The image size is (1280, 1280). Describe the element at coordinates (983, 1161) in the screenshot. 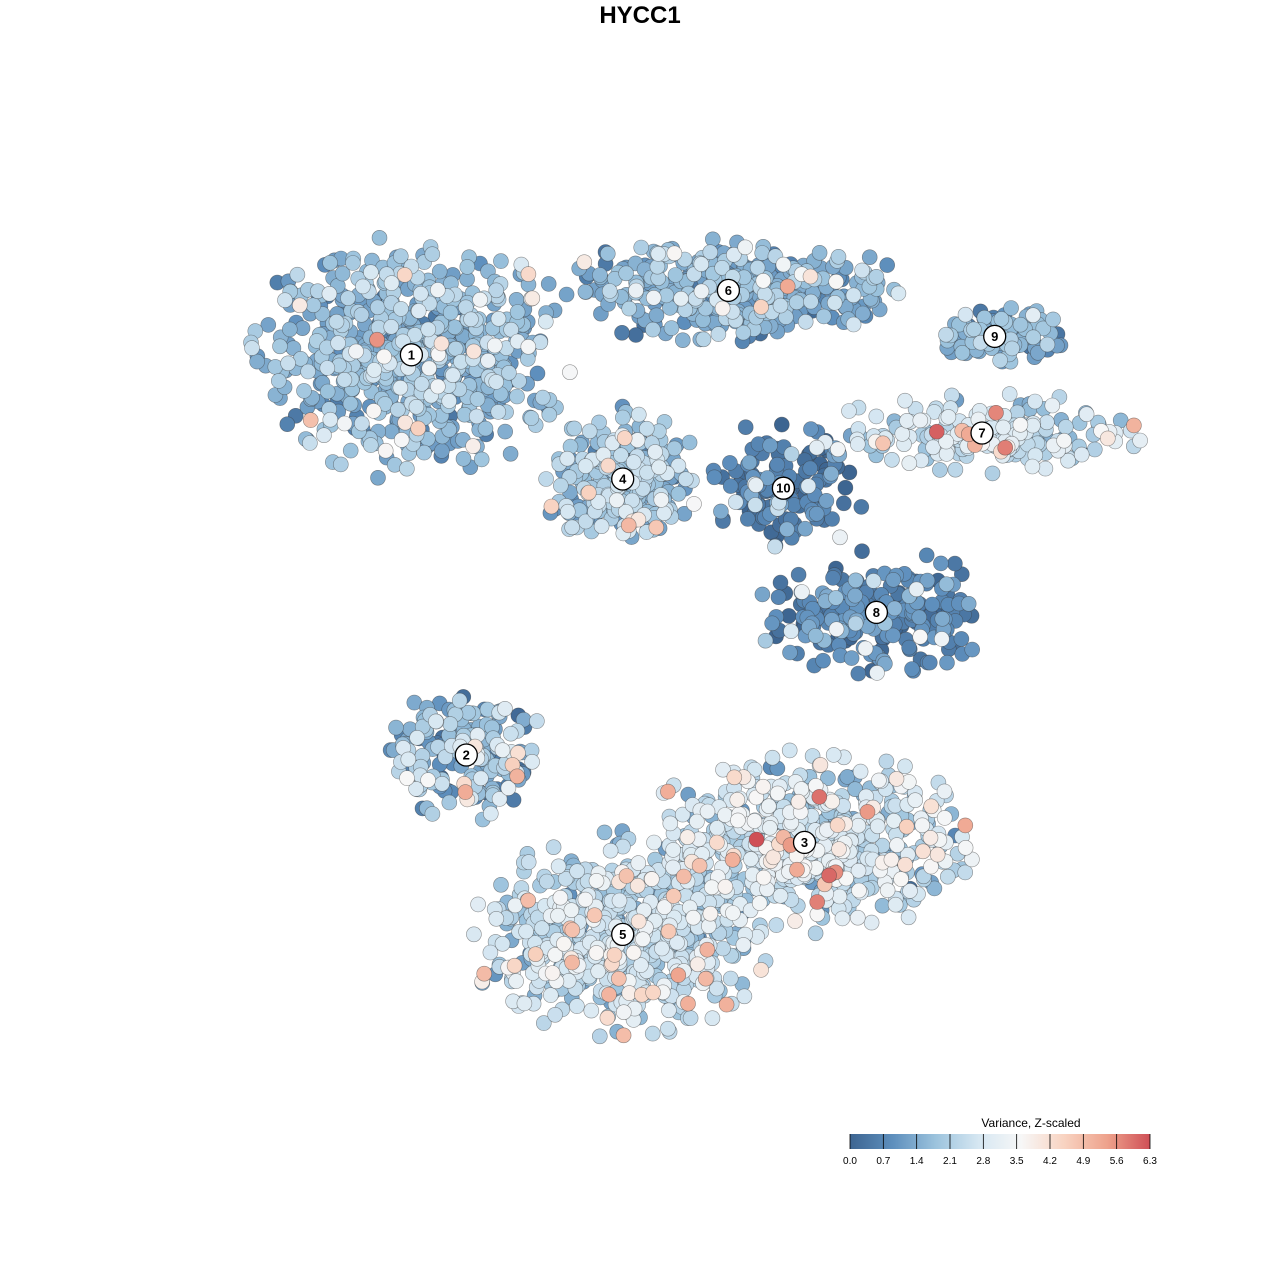

I see `legend-tick-label: 2.8` at that location.